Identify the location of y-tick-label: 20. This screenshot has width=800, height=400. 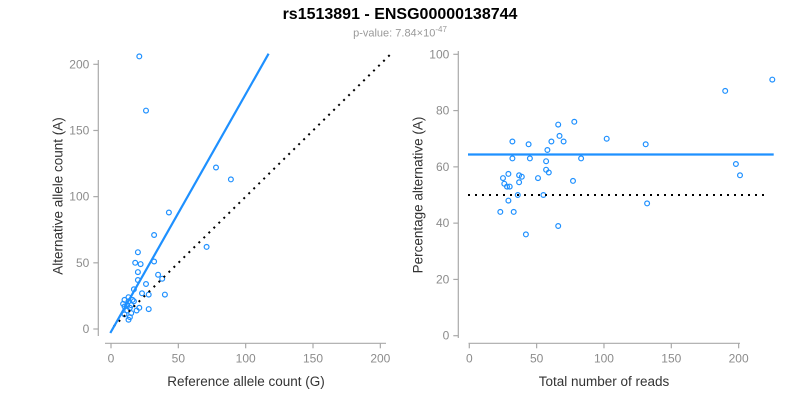
(443, 279).